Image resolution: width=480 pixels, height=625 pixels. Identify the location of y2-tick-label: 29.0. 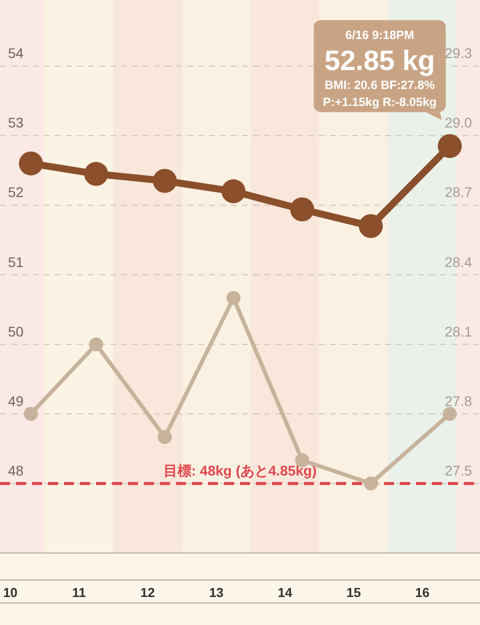
(458, 122).